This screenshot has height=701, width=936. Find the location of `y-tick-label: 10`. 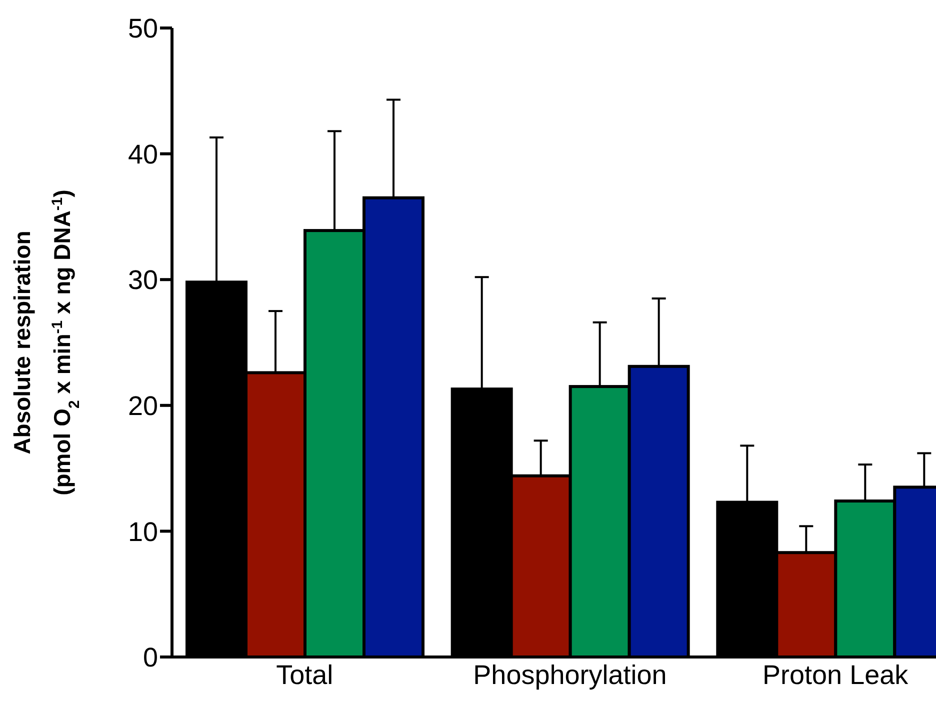

y-tick-label: 10 is located at coordinates (143, 531).